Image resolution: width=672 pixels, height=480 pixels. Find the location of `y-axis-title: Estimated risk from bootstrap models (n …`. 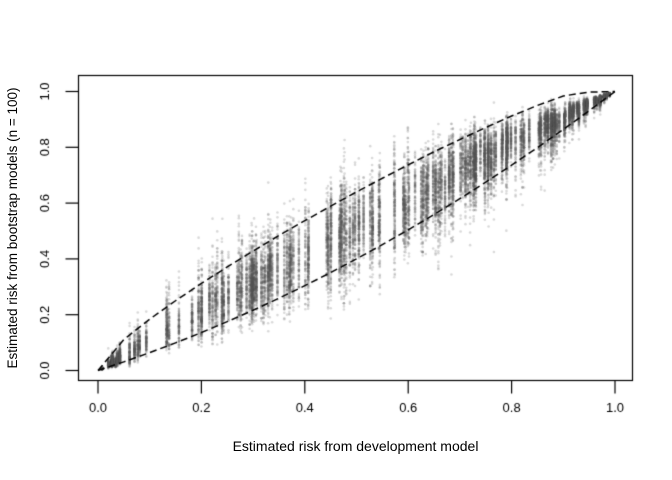

y-axis-title: Estimated risk from bootstrap models (n … is located at coordinates (12, 228).